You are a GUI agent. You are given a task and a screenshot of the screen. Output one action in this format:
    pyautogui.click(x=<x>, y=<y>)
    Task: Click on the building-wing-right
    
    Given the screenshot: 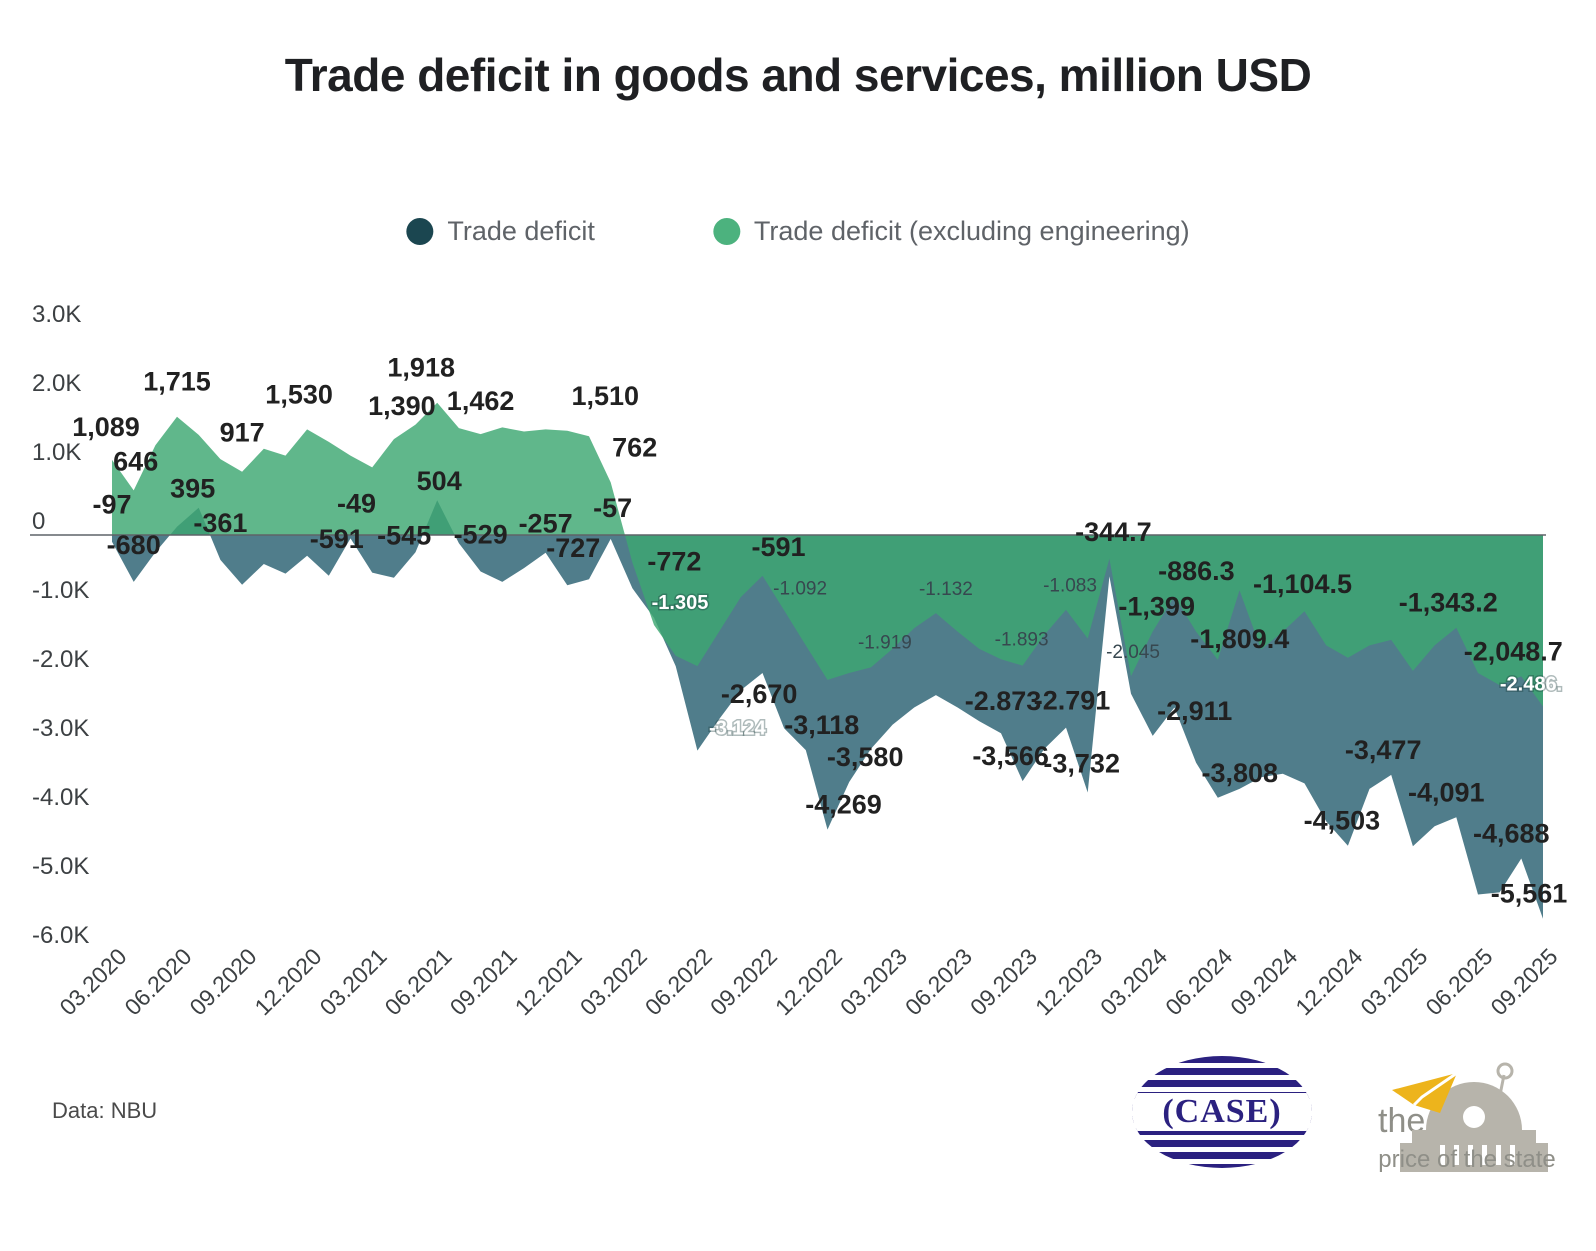 What is the action you would take?
    pyautogui.click(x=1542, y=1157)
    